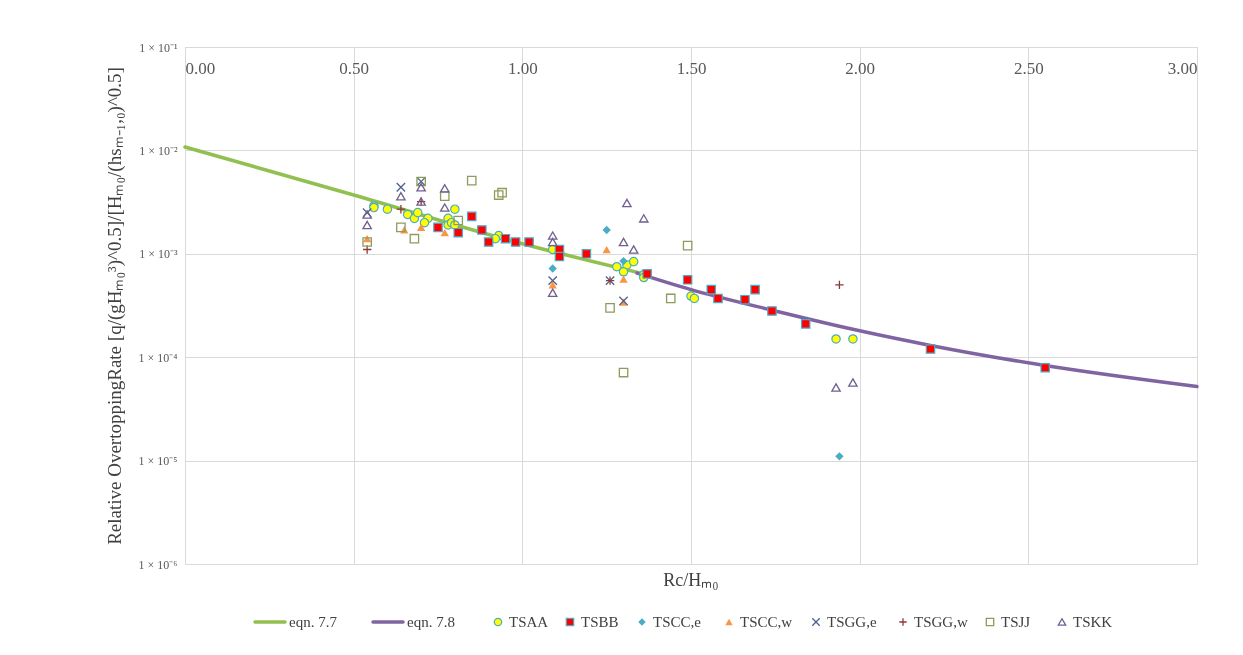 The height and width of the screenshot is (655, 1243). Describe the element at coordinates (158, 150) in the screenshot. I see `y-tick-label: 1 × 10⁻²` at that location.